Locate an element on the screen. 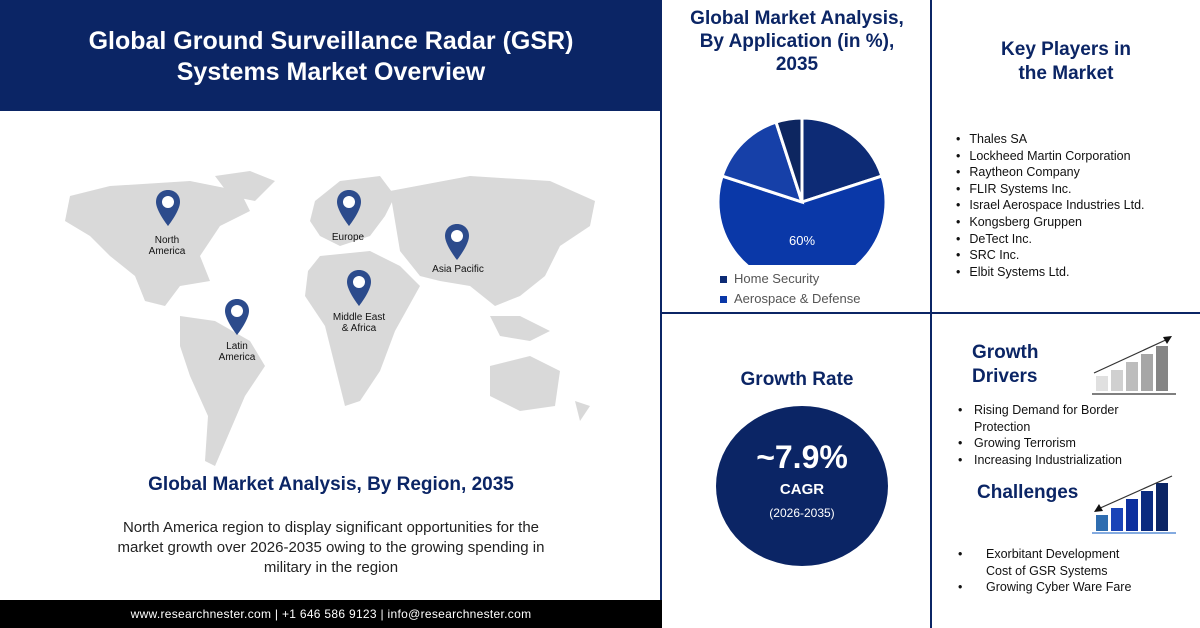 This screenshot has width=1200, height=628. cagr-label: CAGR is located at coordinates (802, 489).